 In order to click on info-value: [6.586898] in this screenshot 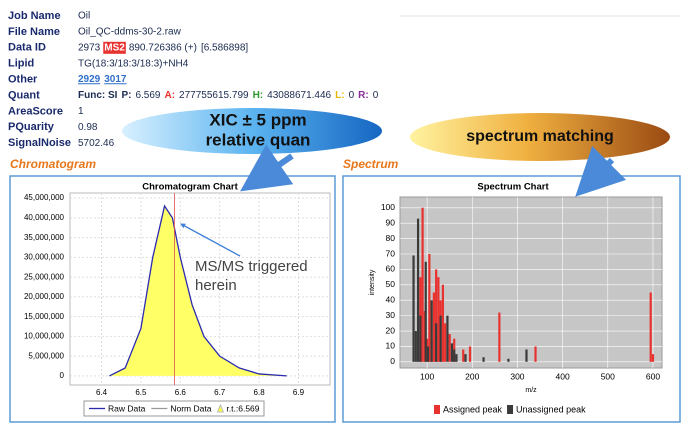, I will do `click(224, 47)`.